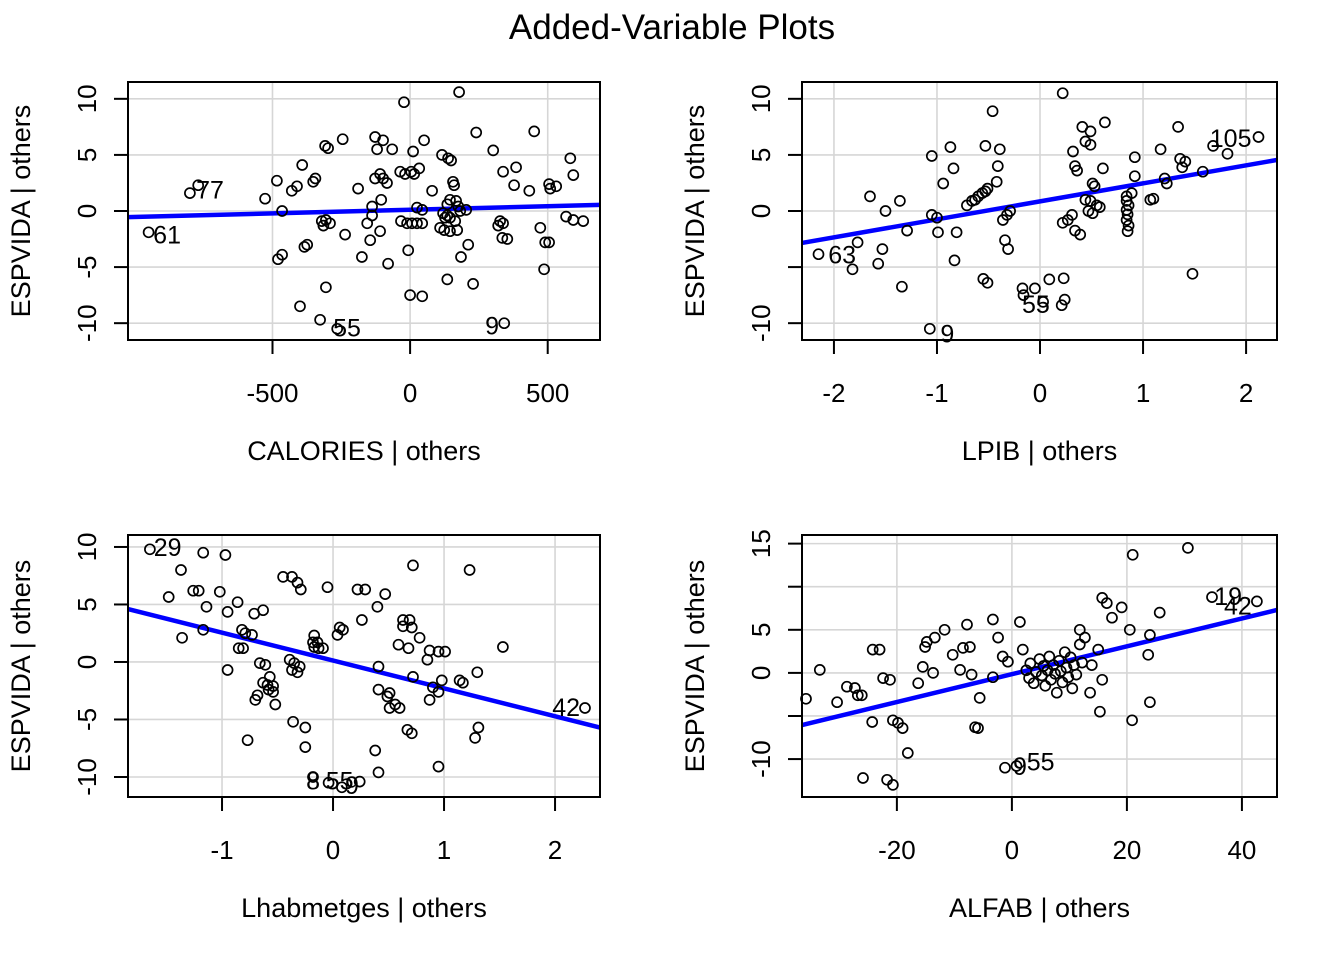 Image resolution: width=1344 pixels, height=960 pixels. Describe the element at coordinates (210, 191) in the screenshot. I see `point-id-label: 77` at that location.